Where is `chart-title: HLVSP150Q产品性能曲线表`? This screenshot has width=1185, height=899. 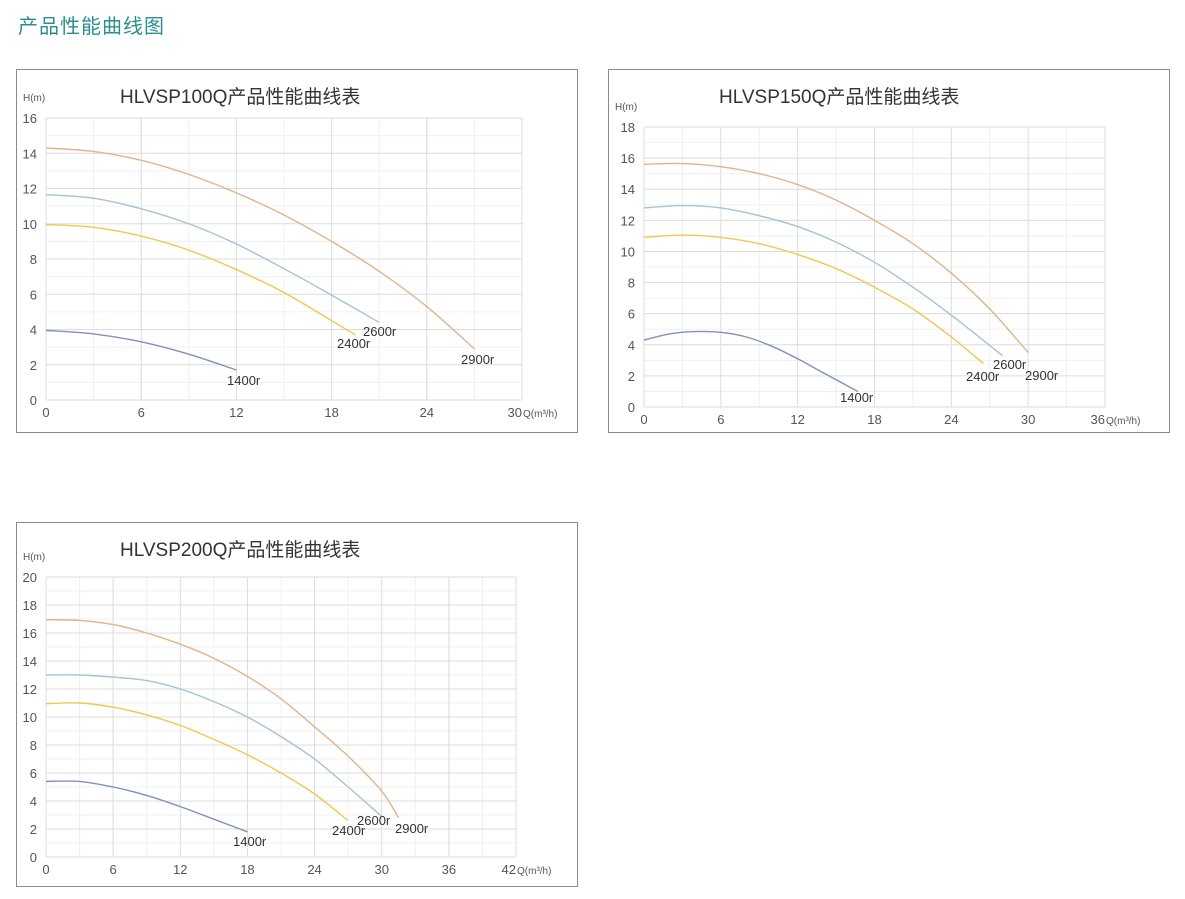 chart-title: HLVSP150Q产品性能曲线表 is located at coordinates (839, 97).